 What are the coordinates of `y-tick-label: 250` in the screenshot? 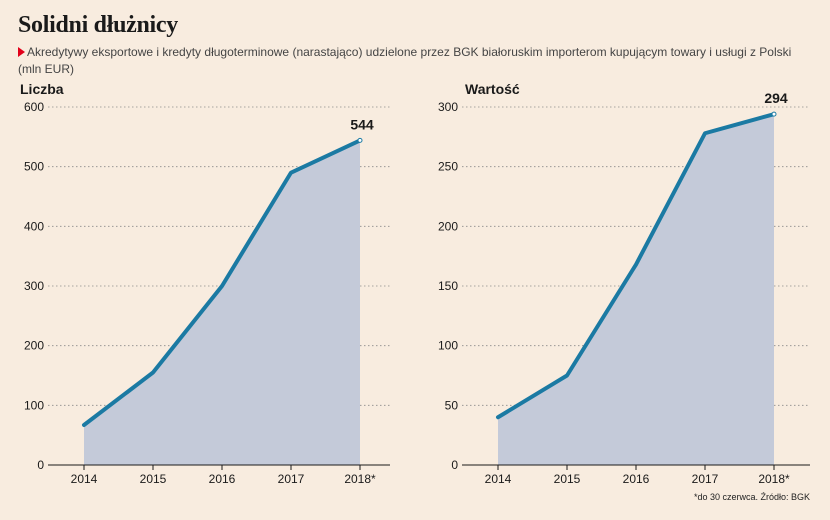 It's located at (448, 167).